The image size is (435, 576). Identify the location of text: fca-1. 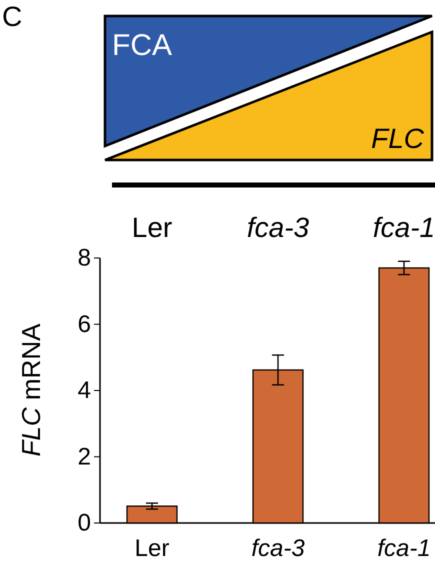
(403, 227).